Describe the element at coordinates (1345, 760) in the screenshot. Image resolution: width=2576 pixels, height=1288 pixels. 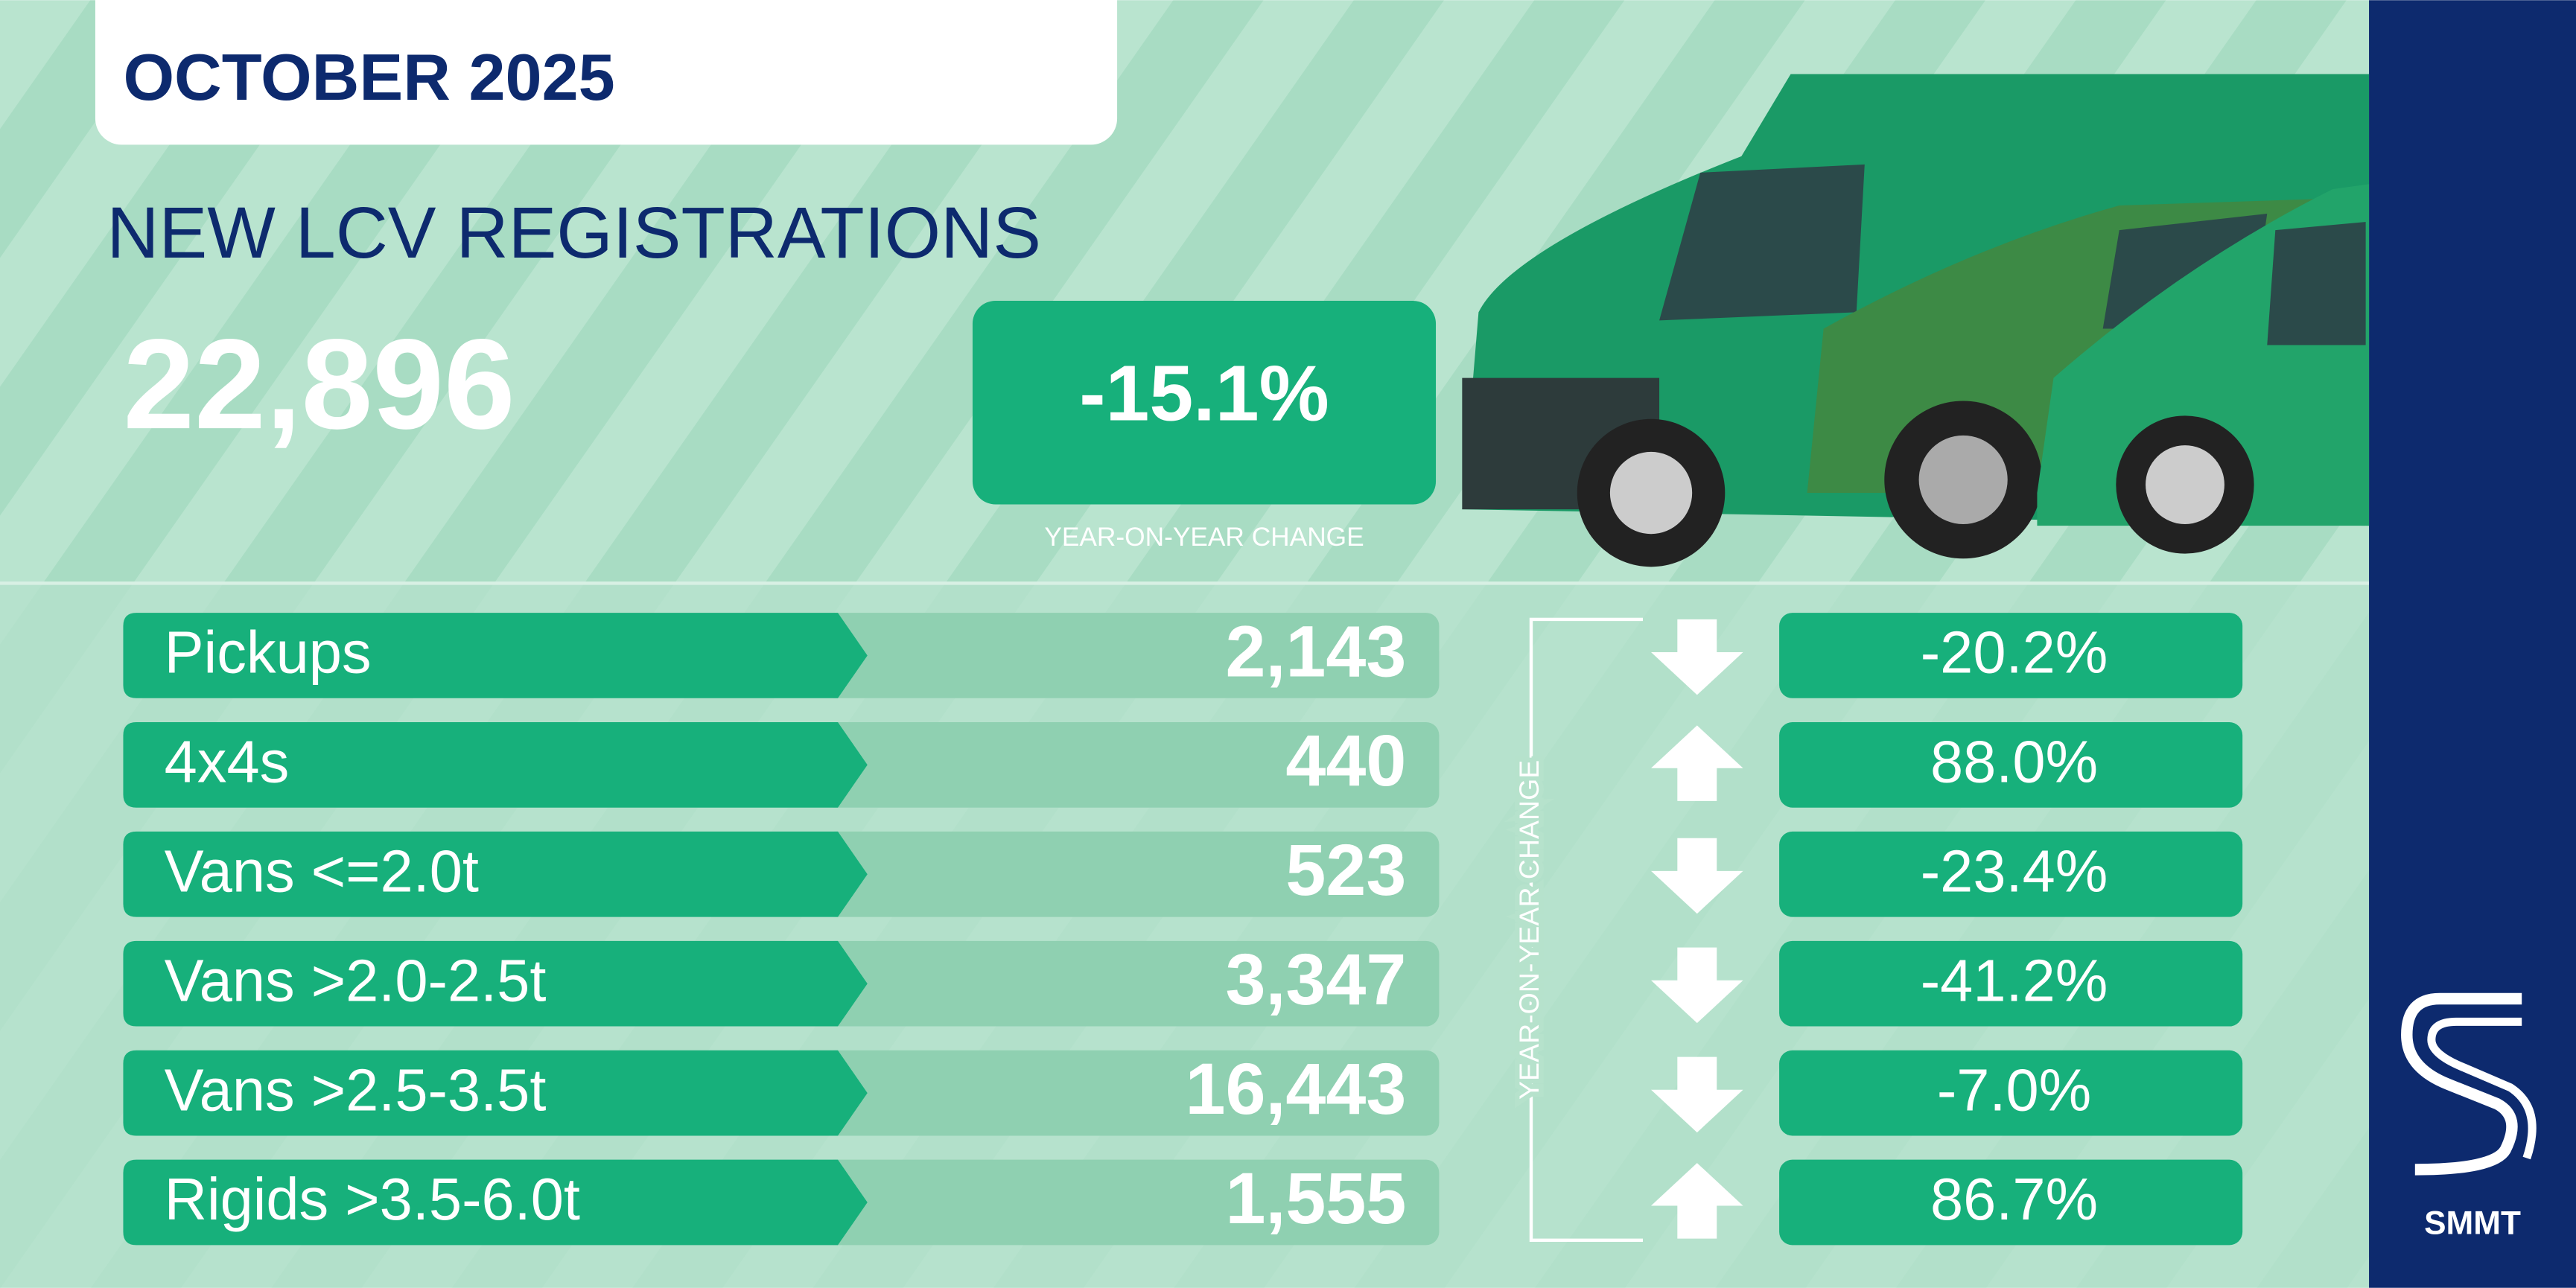
I see `row-value: 440` at that location.